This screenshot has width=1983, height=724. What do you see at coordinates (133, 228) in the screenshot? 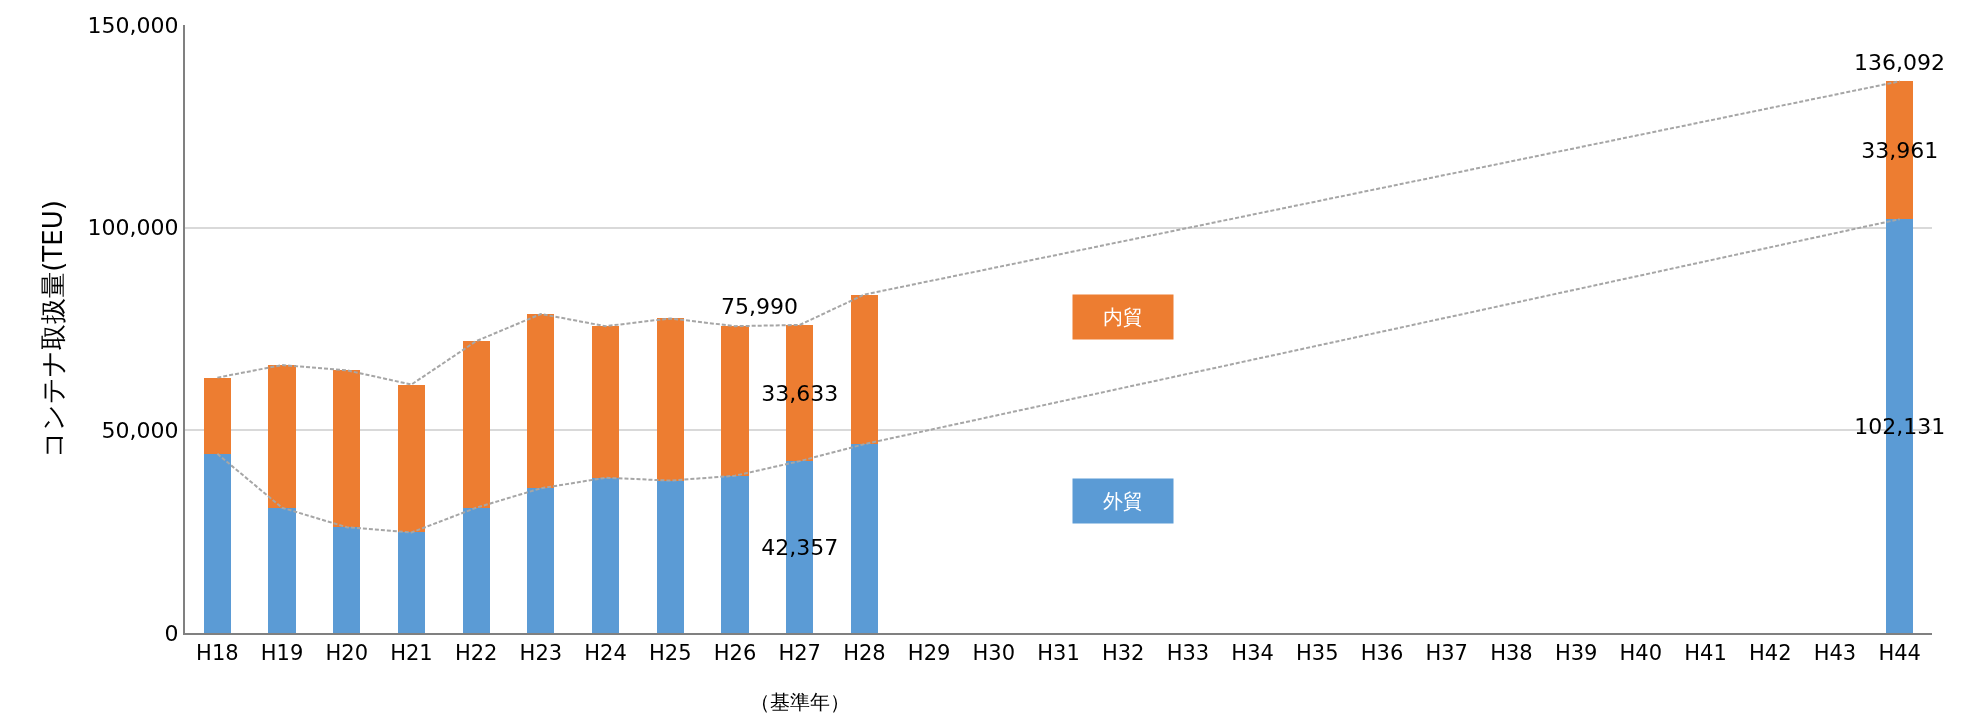
I see `y-tick-label: 100,000` at bounding box center [133, 228].